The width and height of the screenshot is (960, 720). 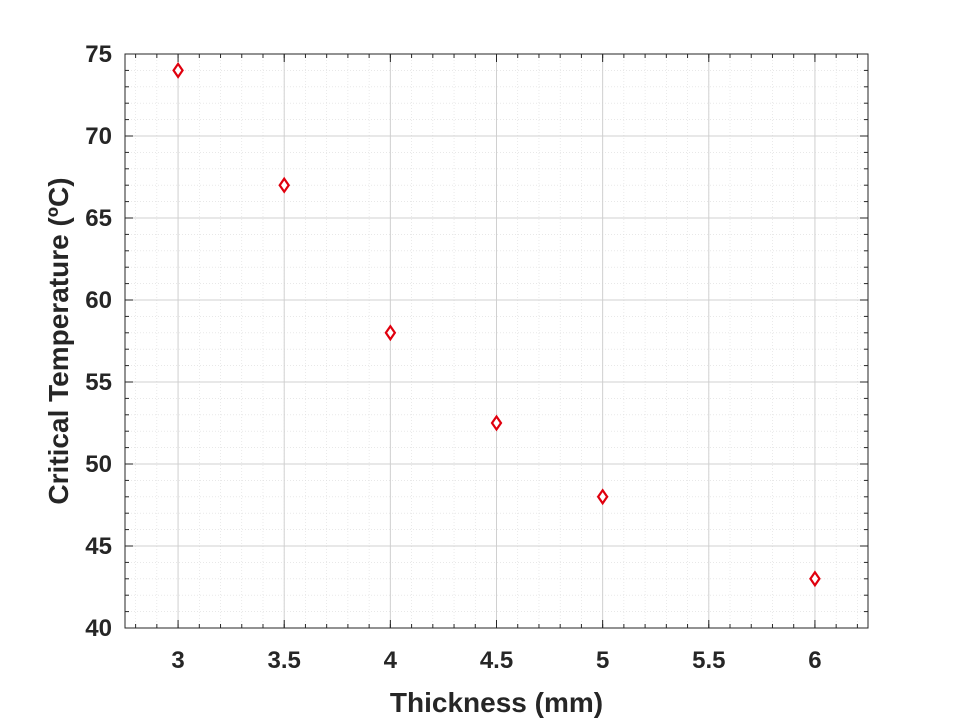 What do you see at coordinates (496, 702) in the screenshot?
I see `x-axis-label: Thickness (mm)` at bounding box center [496, 702].